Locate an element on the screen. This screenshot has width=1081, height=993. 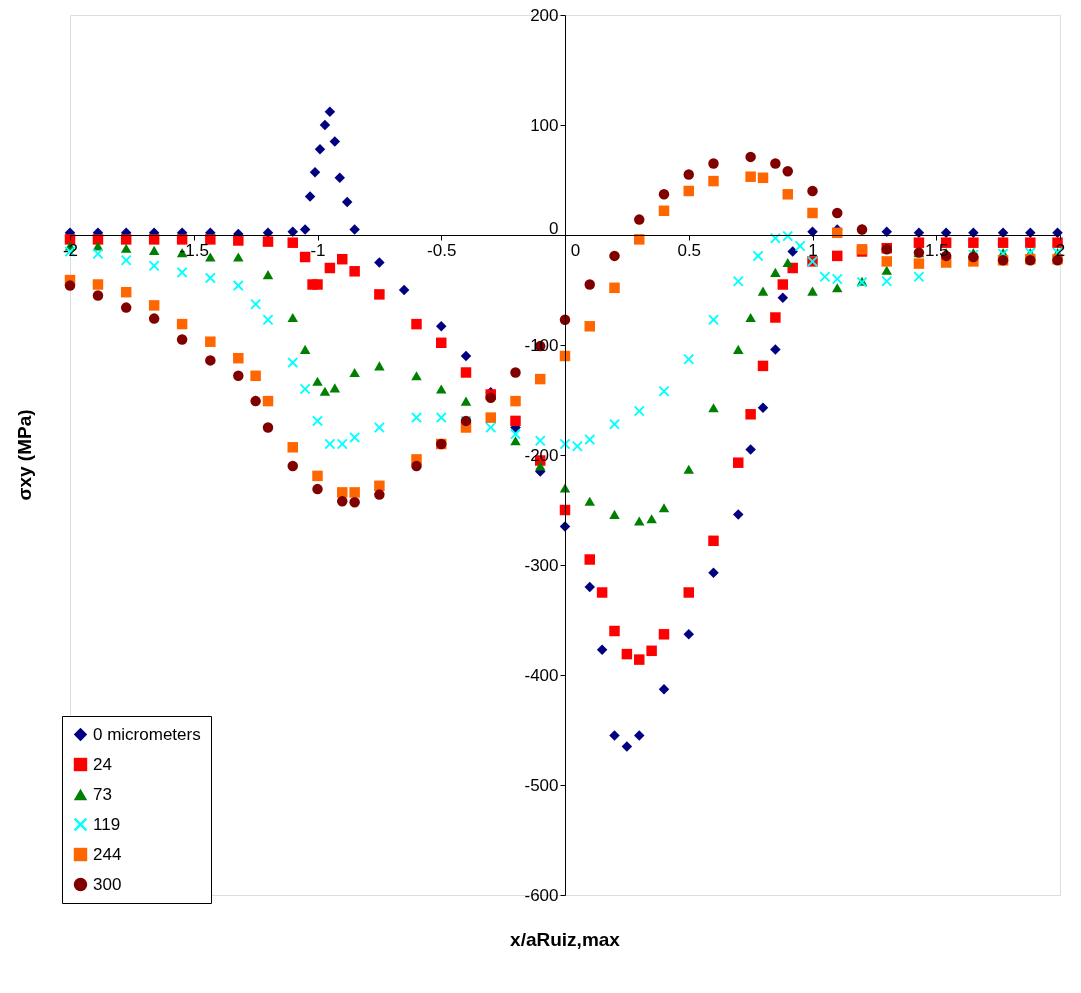
y-tick-label: -600 is located at coordinates (541, 895).